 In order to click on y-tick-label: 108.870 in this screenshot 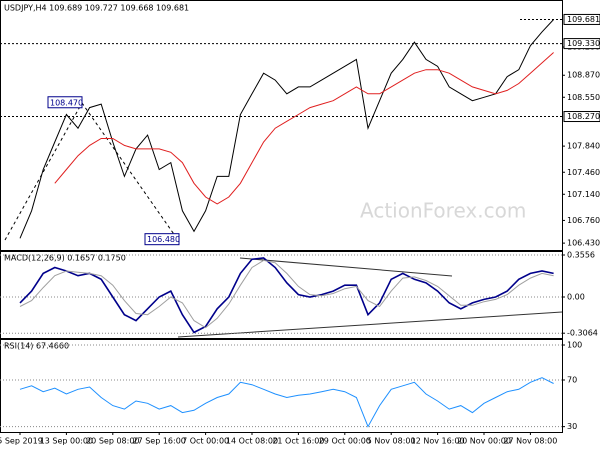, I will do `click(583, 75)`.